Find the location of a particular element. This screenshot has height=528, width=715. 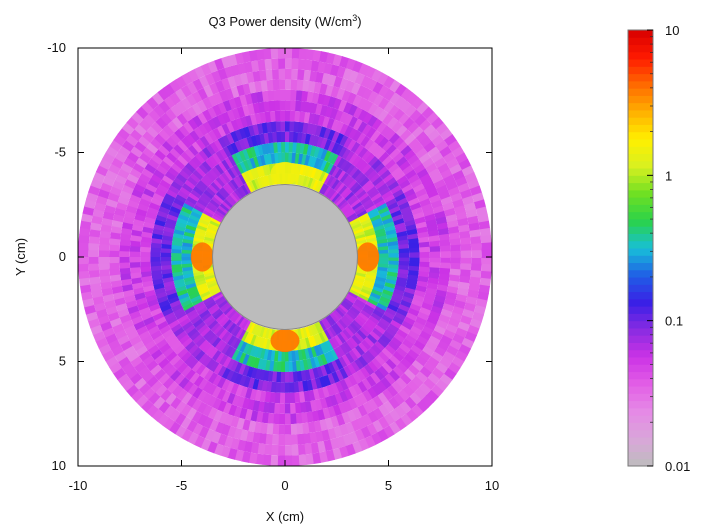

y-tick-label: -10 is located at coordinates (56, 47).